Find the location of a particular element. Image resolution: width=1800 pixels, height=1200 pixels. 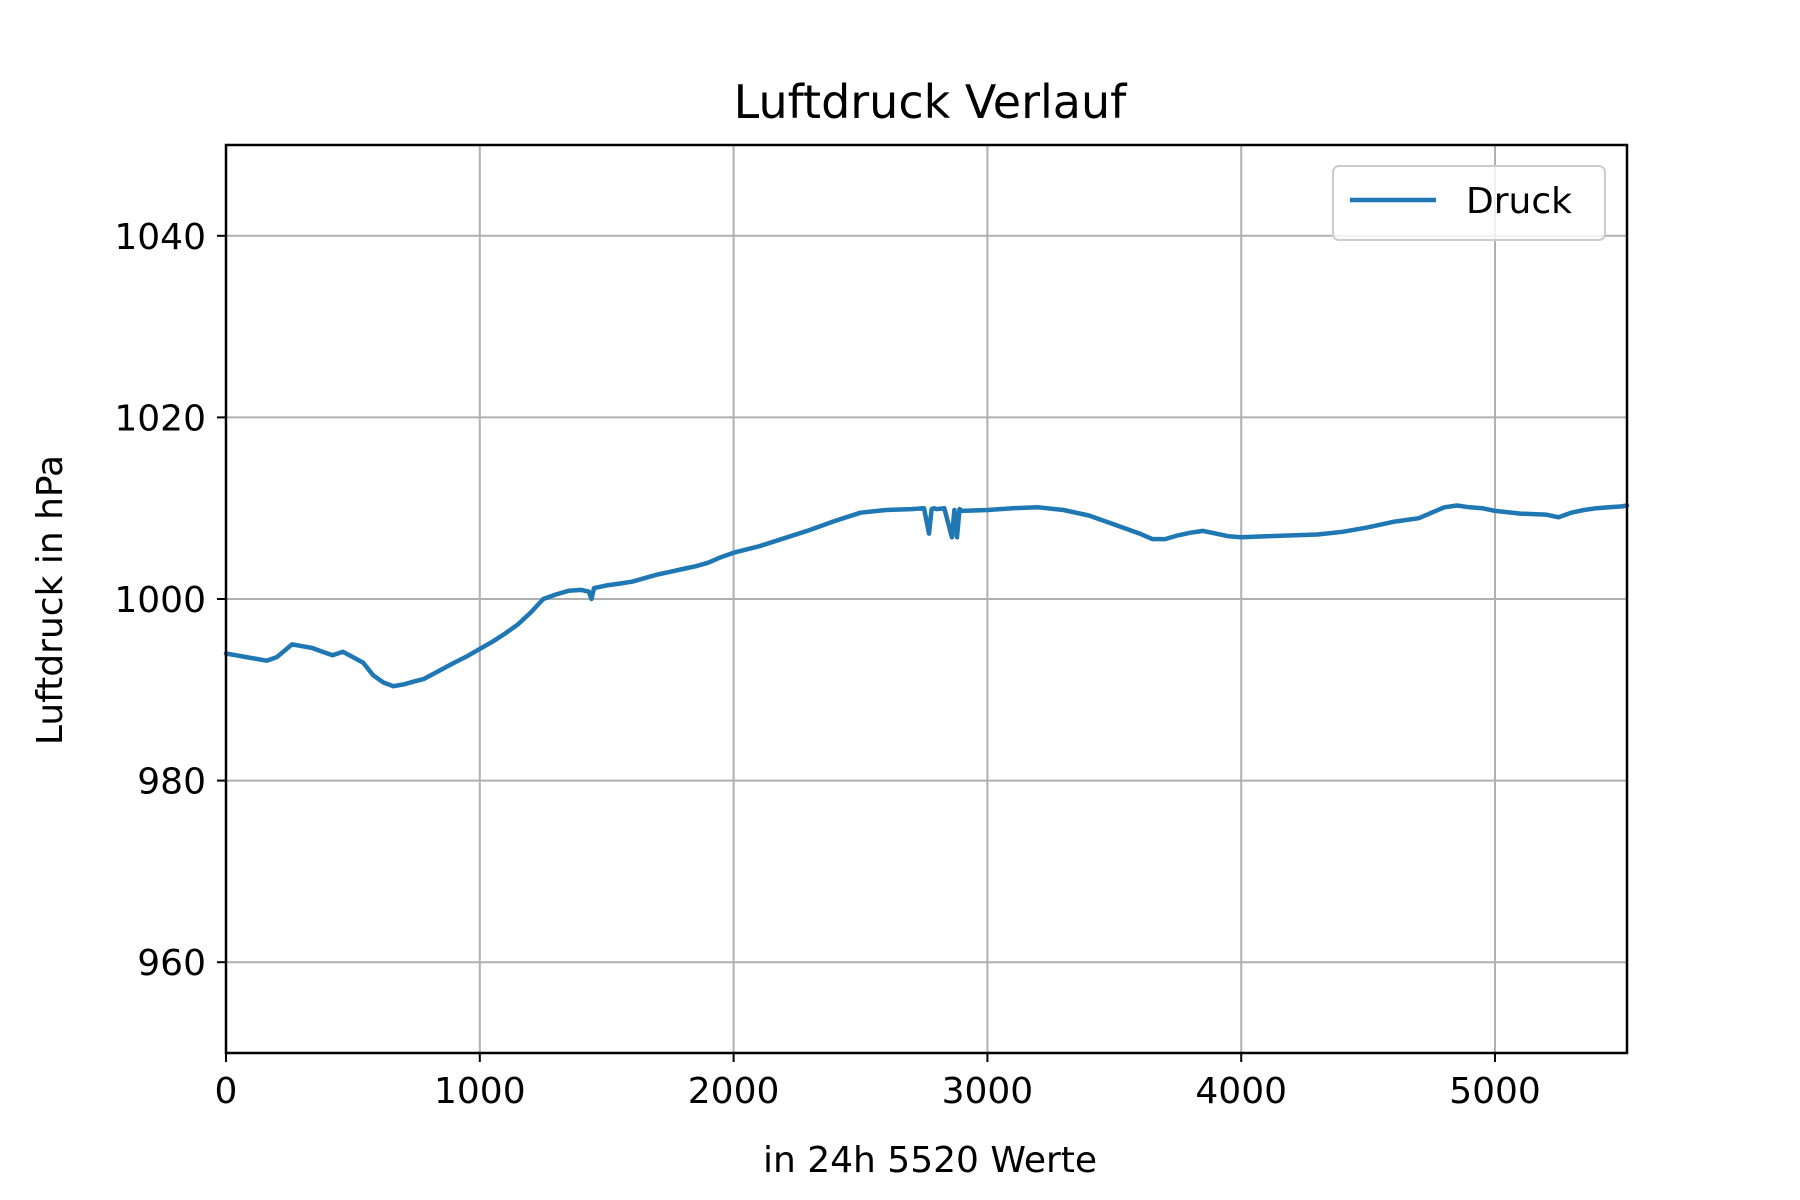

y-tick-label: 1000 is located at coordinates (160, 600).